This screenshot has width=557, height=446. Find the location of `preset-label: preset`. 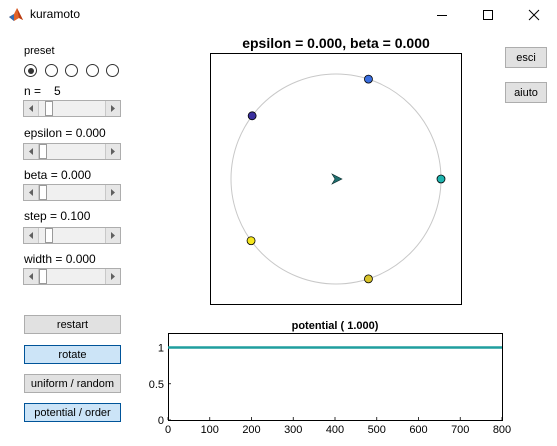

preset-label: preset is located at coordinates (39, 51).